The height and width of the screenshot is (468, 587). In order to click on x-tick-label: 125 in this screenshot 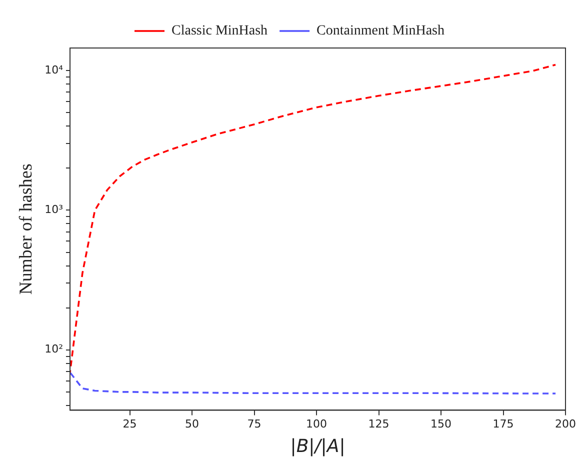, I will do `click(379, 424)`.